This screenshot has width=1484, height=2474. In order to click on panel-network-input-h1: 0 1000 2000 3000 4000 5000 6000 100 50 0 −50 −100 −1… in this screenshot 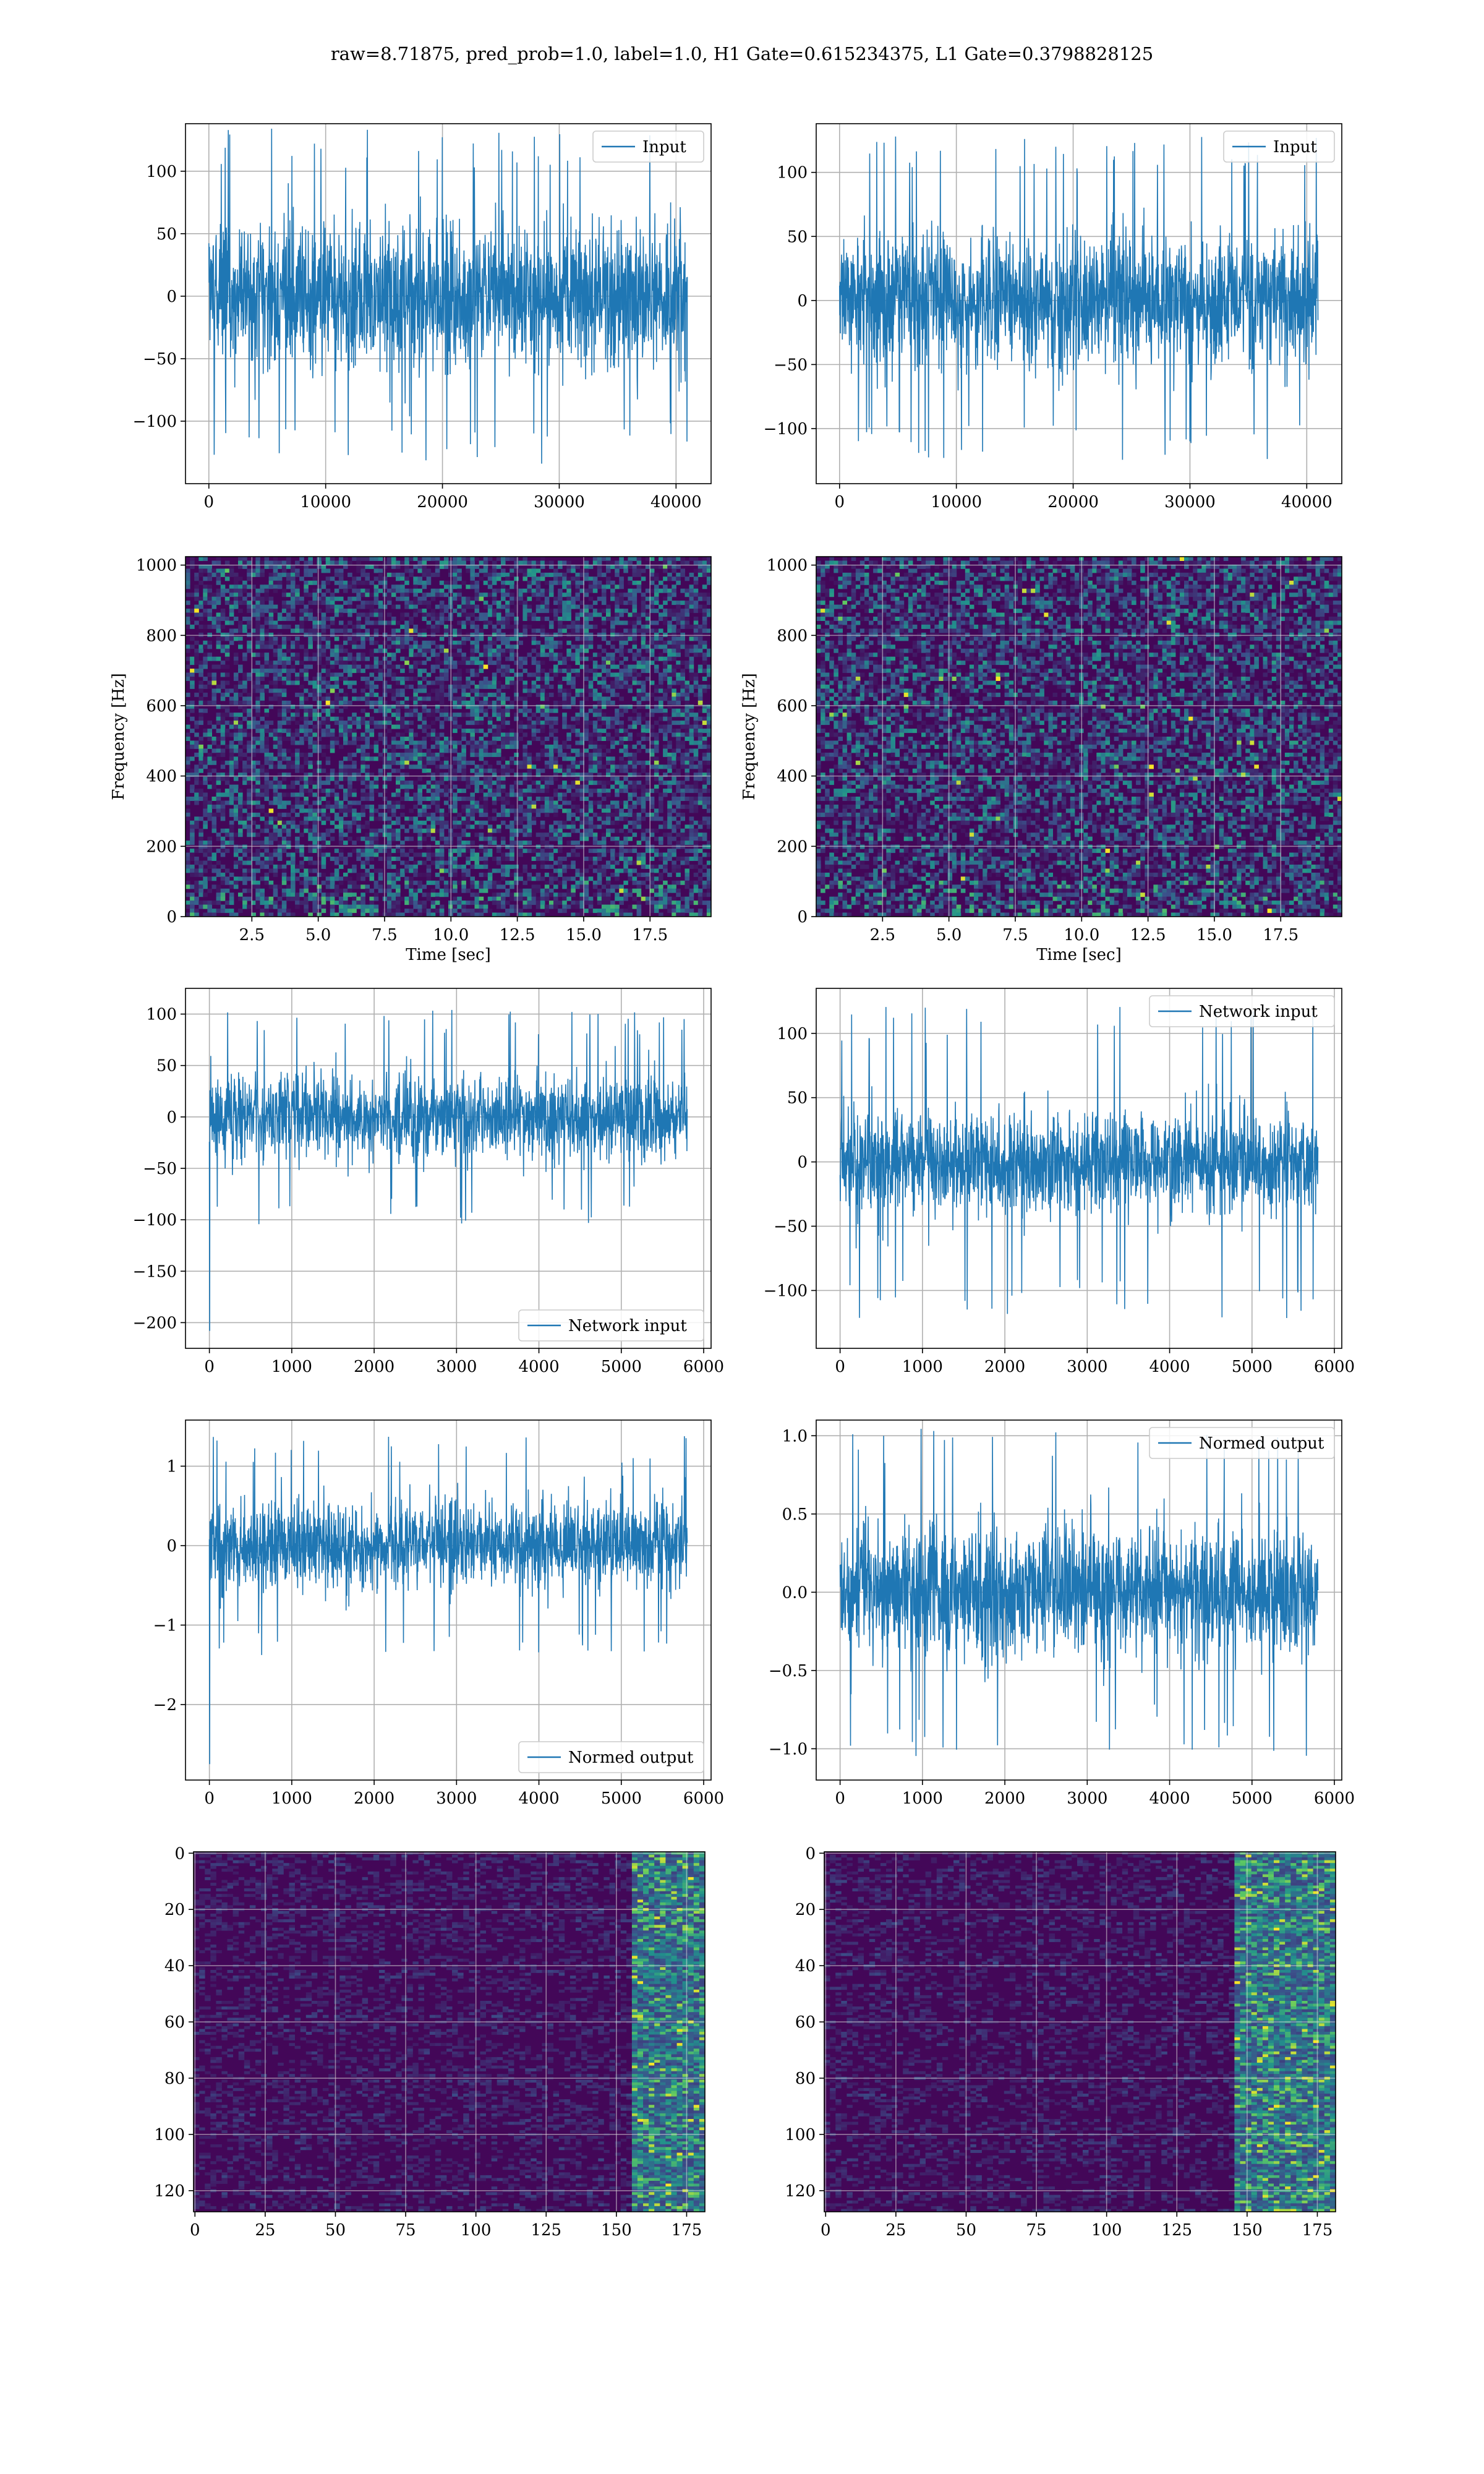, I will do `click(428, 1182)`.